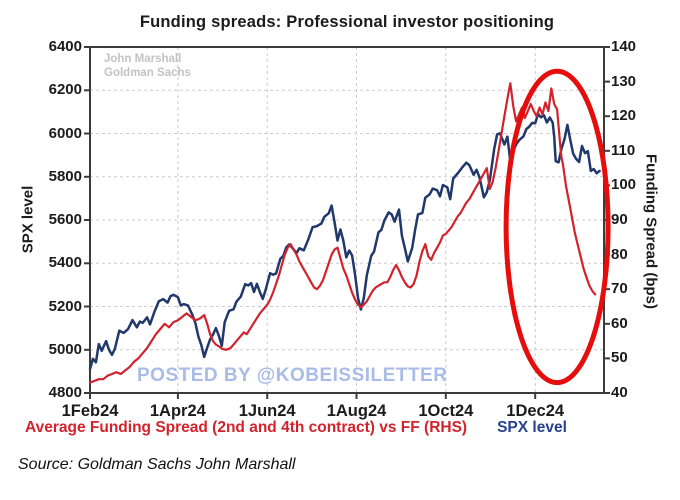  Describe the element at coordinates (65, 219) in the screenshot. I see `left-axis-tick-label: 5600` at that location.